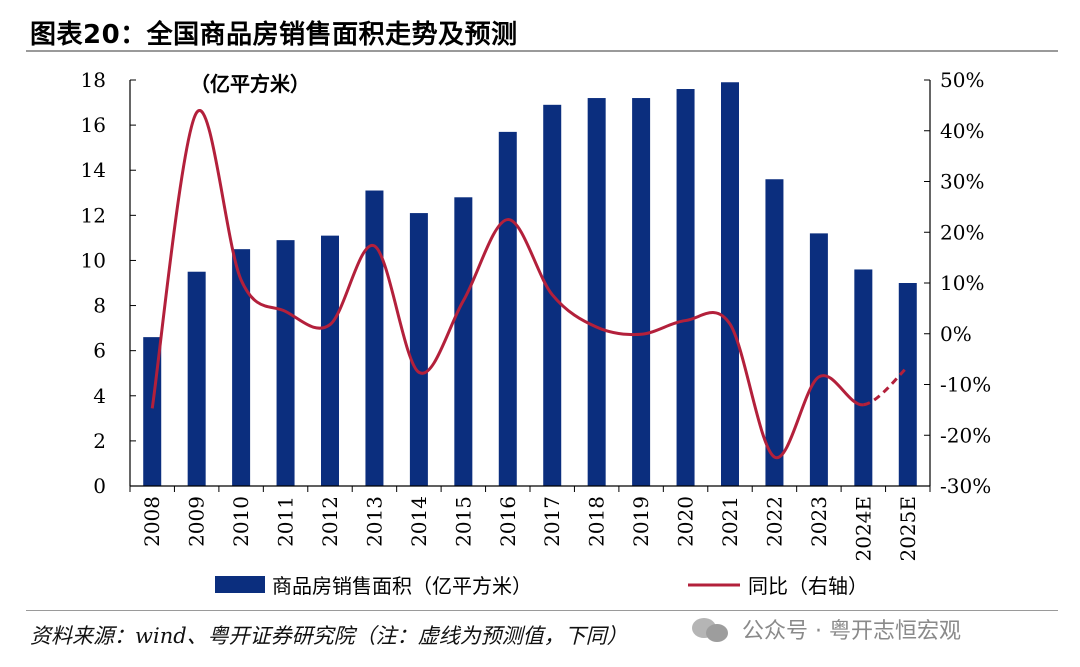 The height and width of the screenshot is (667, 1080). What do you see at coordinates (418, 350) in the screenshot?
I see `bar-2014` at bounding box center [418, 350].